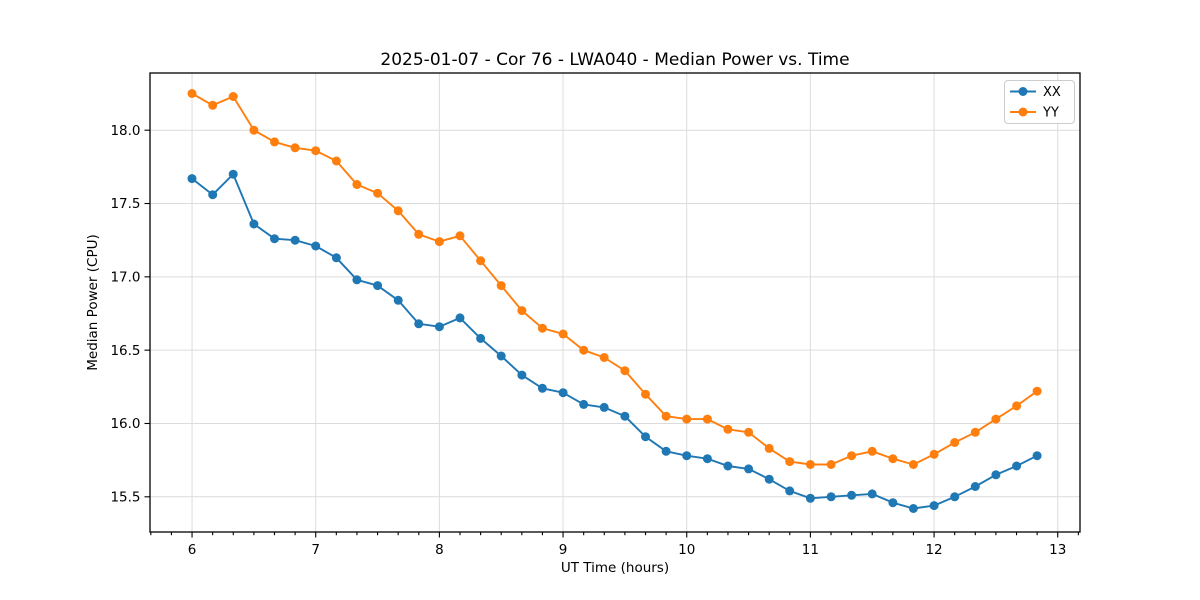 The image size is (1200, 600). I want to click on y-tick-label: 18.0, so click(125, 131).